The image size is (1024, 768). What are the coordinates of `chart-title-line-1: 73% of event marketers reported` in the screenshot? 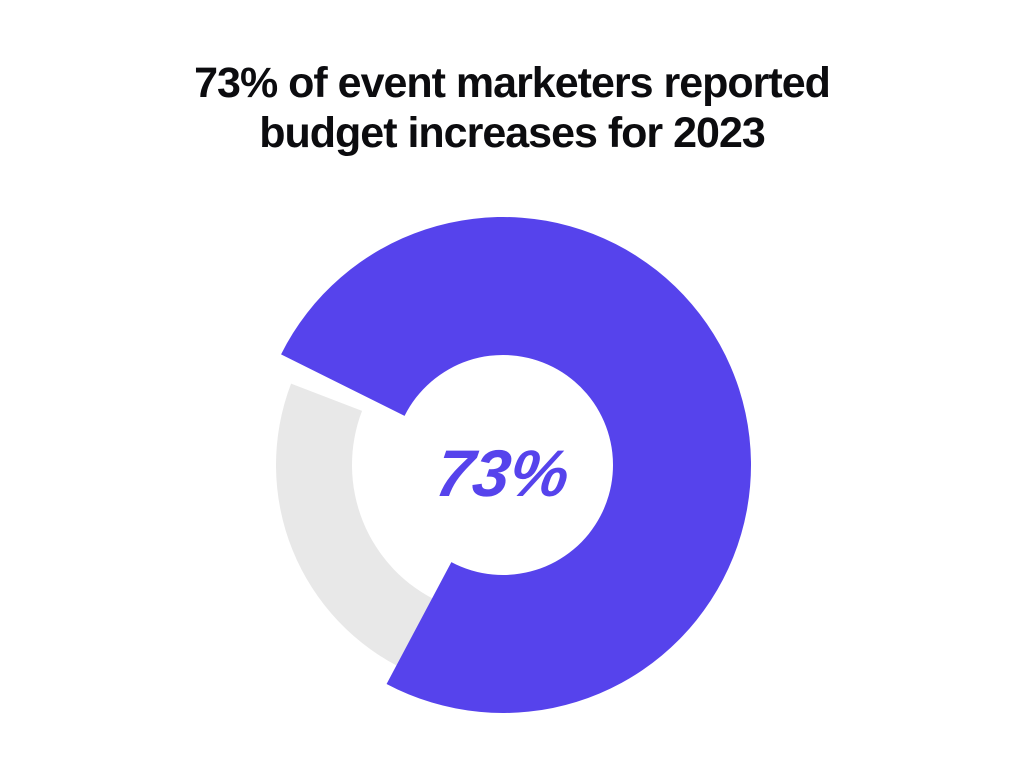 It's located at (512, 83).